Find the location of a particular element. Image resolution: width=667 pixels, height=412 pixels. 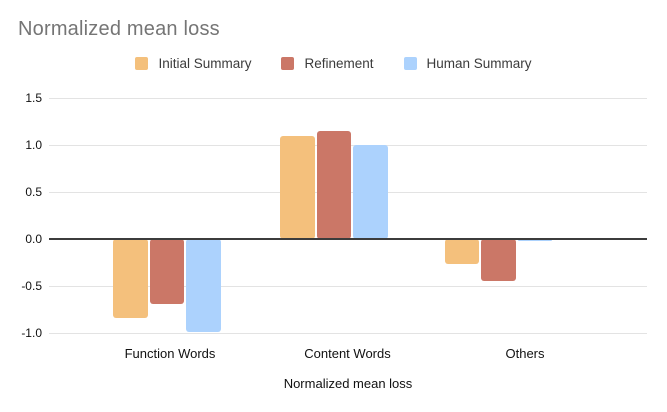

x-category-label-content-words: Content Words is located at coordinates (347, 353).